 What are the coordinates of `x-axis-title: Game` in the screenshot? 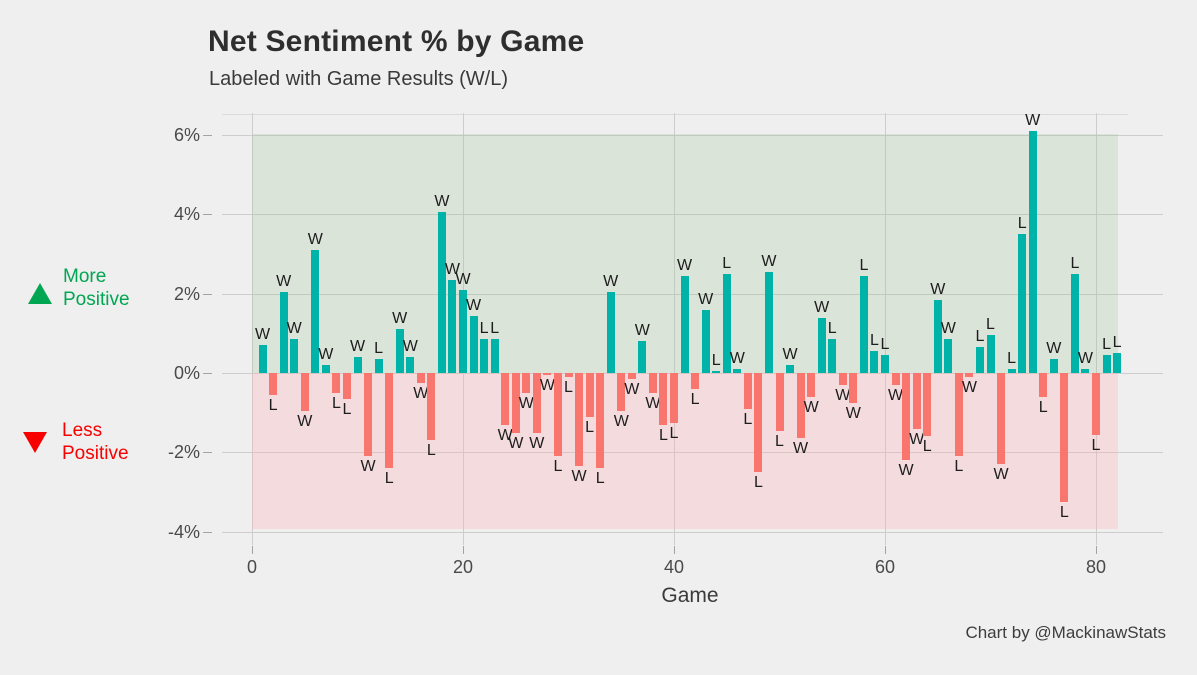 It's located at (690, 595).